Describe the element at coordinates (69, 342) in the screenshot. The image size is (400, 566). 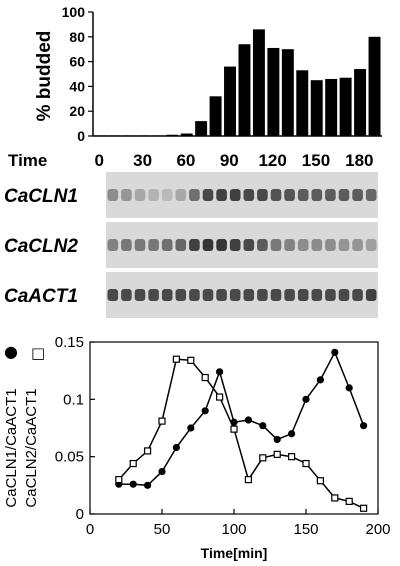
I see `line-y-tick-label: 0.15` at that location.